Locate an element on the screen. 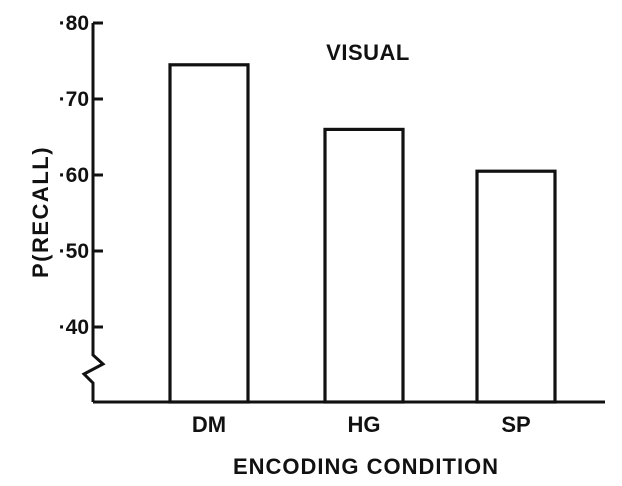 This screenshot has height=486, width=622. y-axis is located at coordinates (93, 212).